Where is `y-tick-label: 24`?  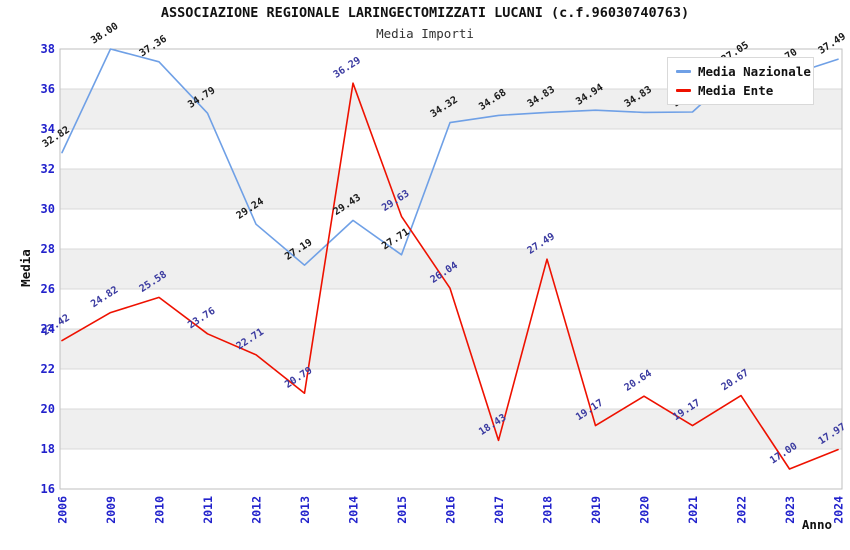 y-tick-label: 24 is located at coordinates (48, 329).